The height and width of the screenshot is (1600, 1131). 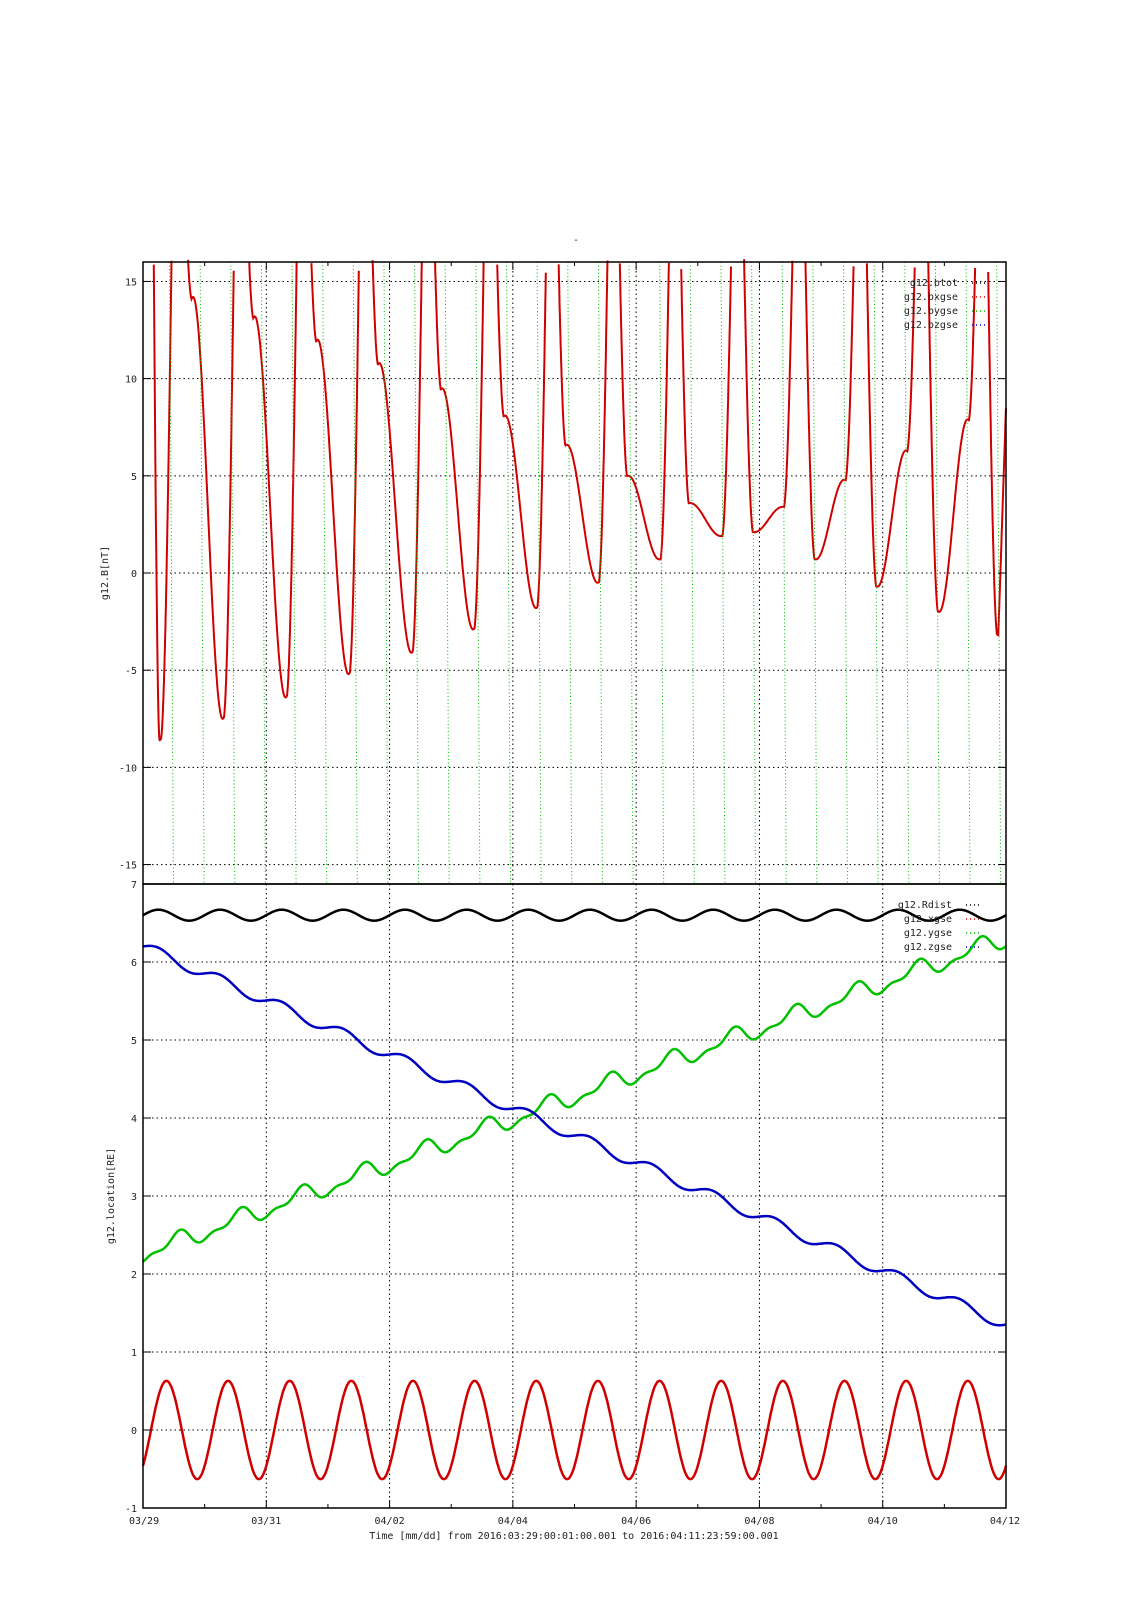 I want to click on y-tick-label: -1, so click(x=131, y=1509).